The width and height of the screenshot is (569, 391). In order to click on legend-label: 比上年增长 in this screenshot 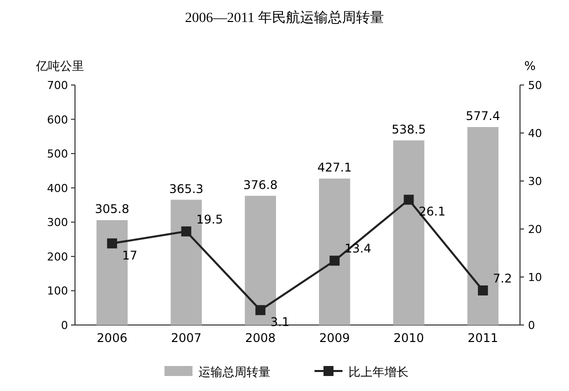, I will do `click(378, 372)`.